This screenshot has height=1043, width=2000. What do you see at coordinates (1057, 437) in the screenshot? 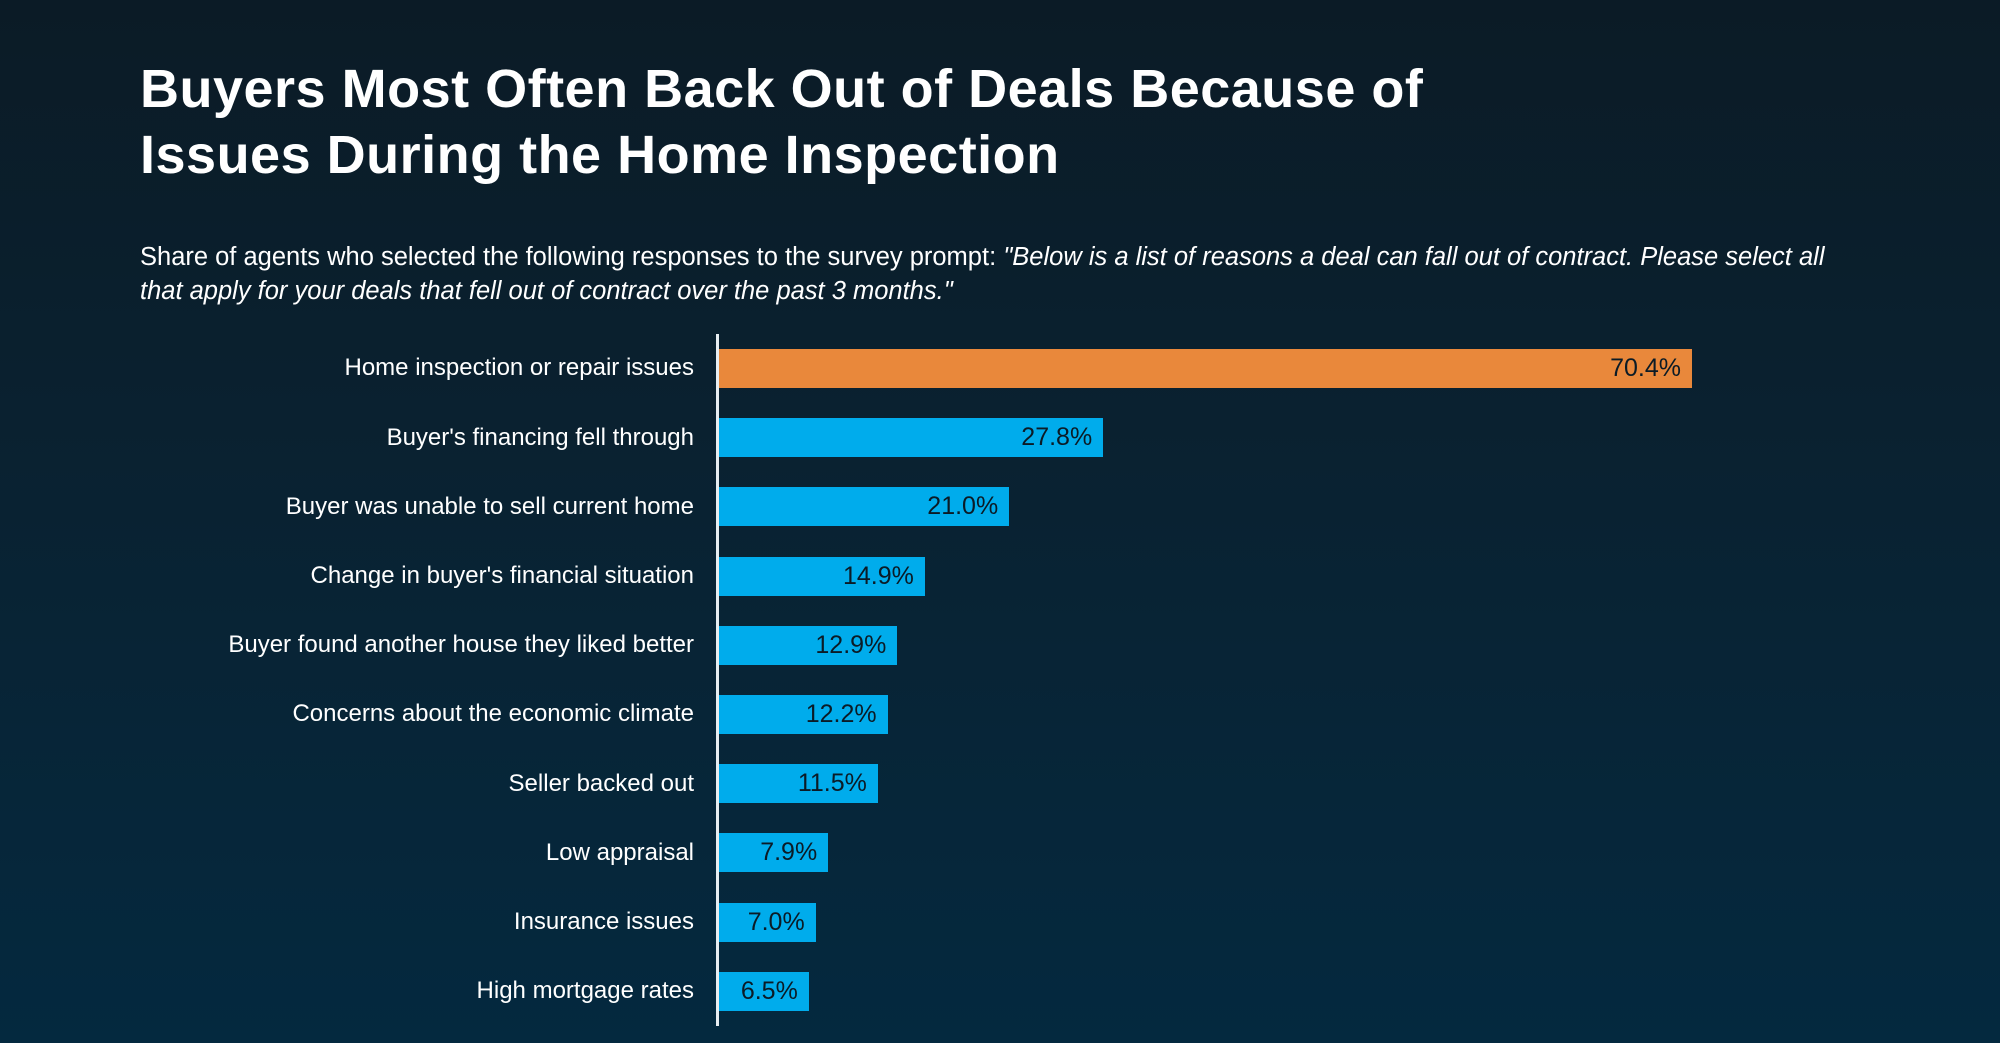
I see `value-label: 27.8%` at bounding box center [1057, 437].